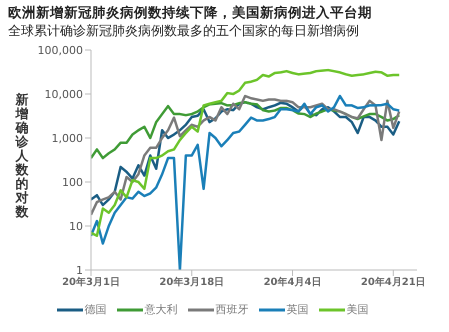  What do you see at coordinates (191, 282) in the screenshot?
I see `x-tick-label: 20年3月18日` at bounding box center [191, 282].